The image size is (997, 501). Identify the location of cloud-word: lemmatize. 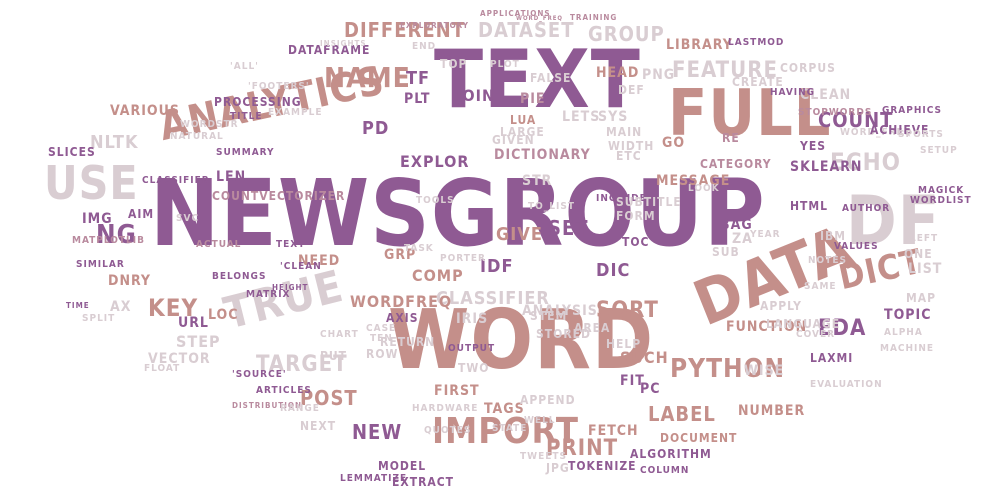
(374, 478).